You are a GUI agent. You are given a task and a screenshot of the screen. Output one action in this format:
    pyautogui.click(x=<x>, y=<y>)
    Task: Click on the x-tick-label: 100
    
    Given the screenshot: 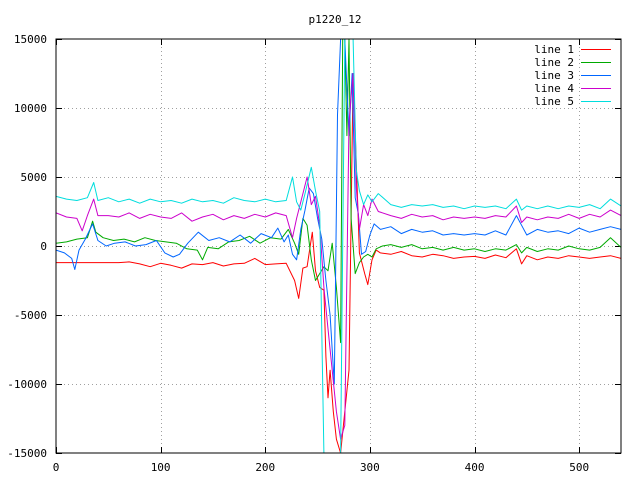 What is the action you would take?
    pyautogui.click(x=161, y=467)
    